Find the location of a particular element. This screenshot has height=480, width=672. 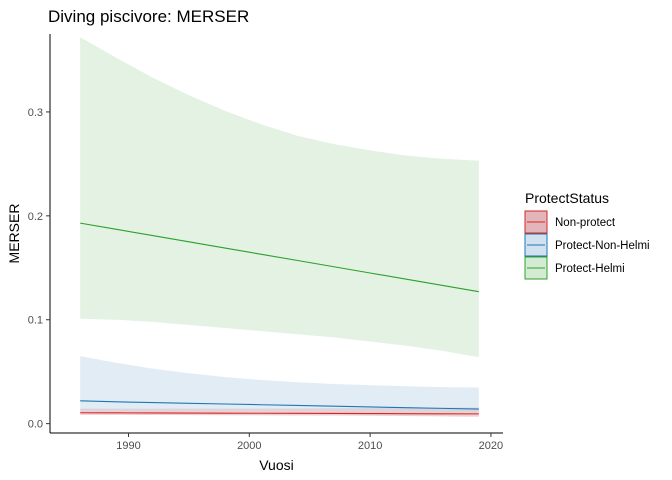

legend-item: Protect-Helmi is located at coordinates (574, 268).